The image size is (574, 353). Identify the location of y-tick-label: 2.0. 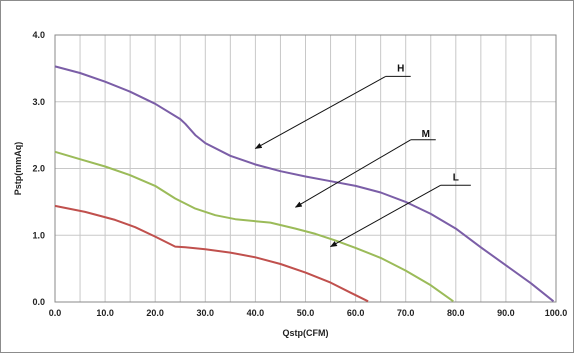
(38, 169).